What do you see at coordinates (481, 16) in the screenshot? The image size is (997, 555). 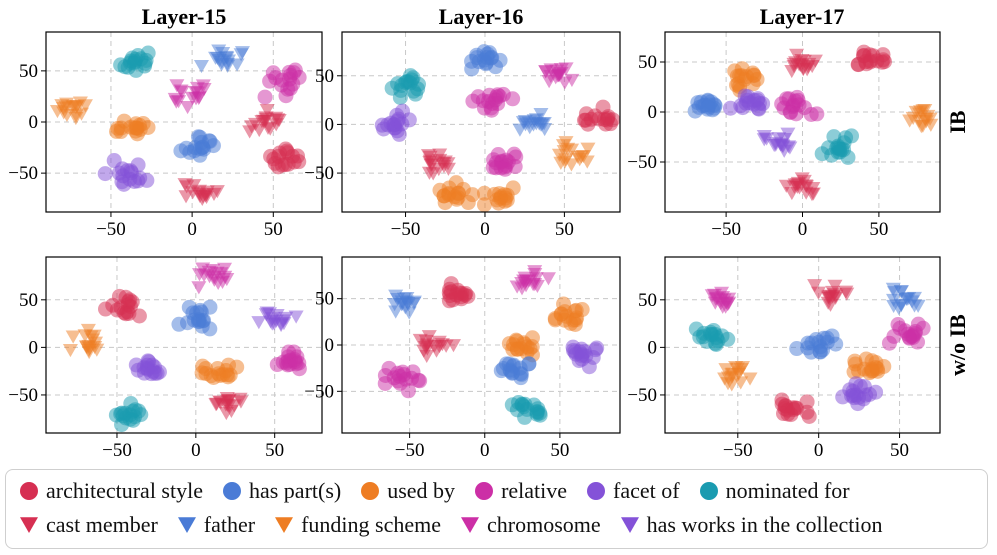 I see `column-title: Layer-16` at bounding box center [481, 16].